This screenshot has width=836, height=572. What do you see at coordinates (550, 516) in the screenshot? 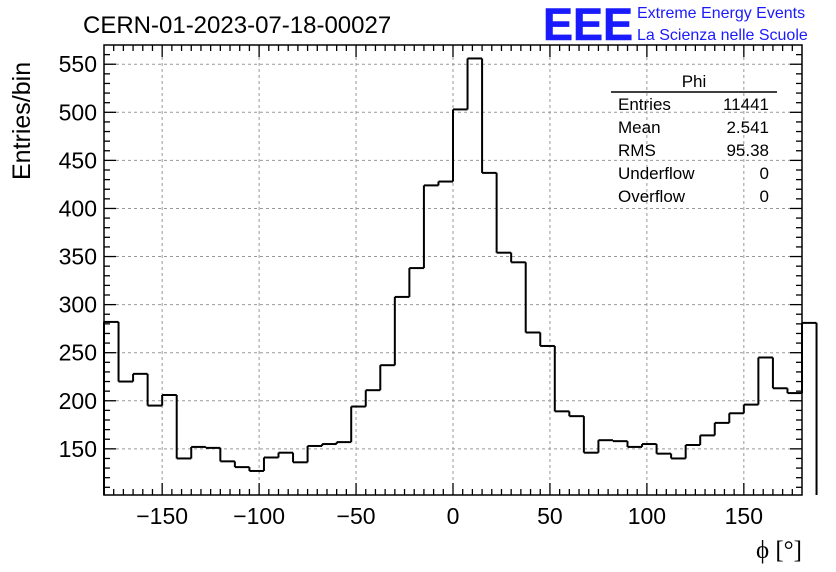
I see `x-tick-label: 50` at bounding box center [550, 516].